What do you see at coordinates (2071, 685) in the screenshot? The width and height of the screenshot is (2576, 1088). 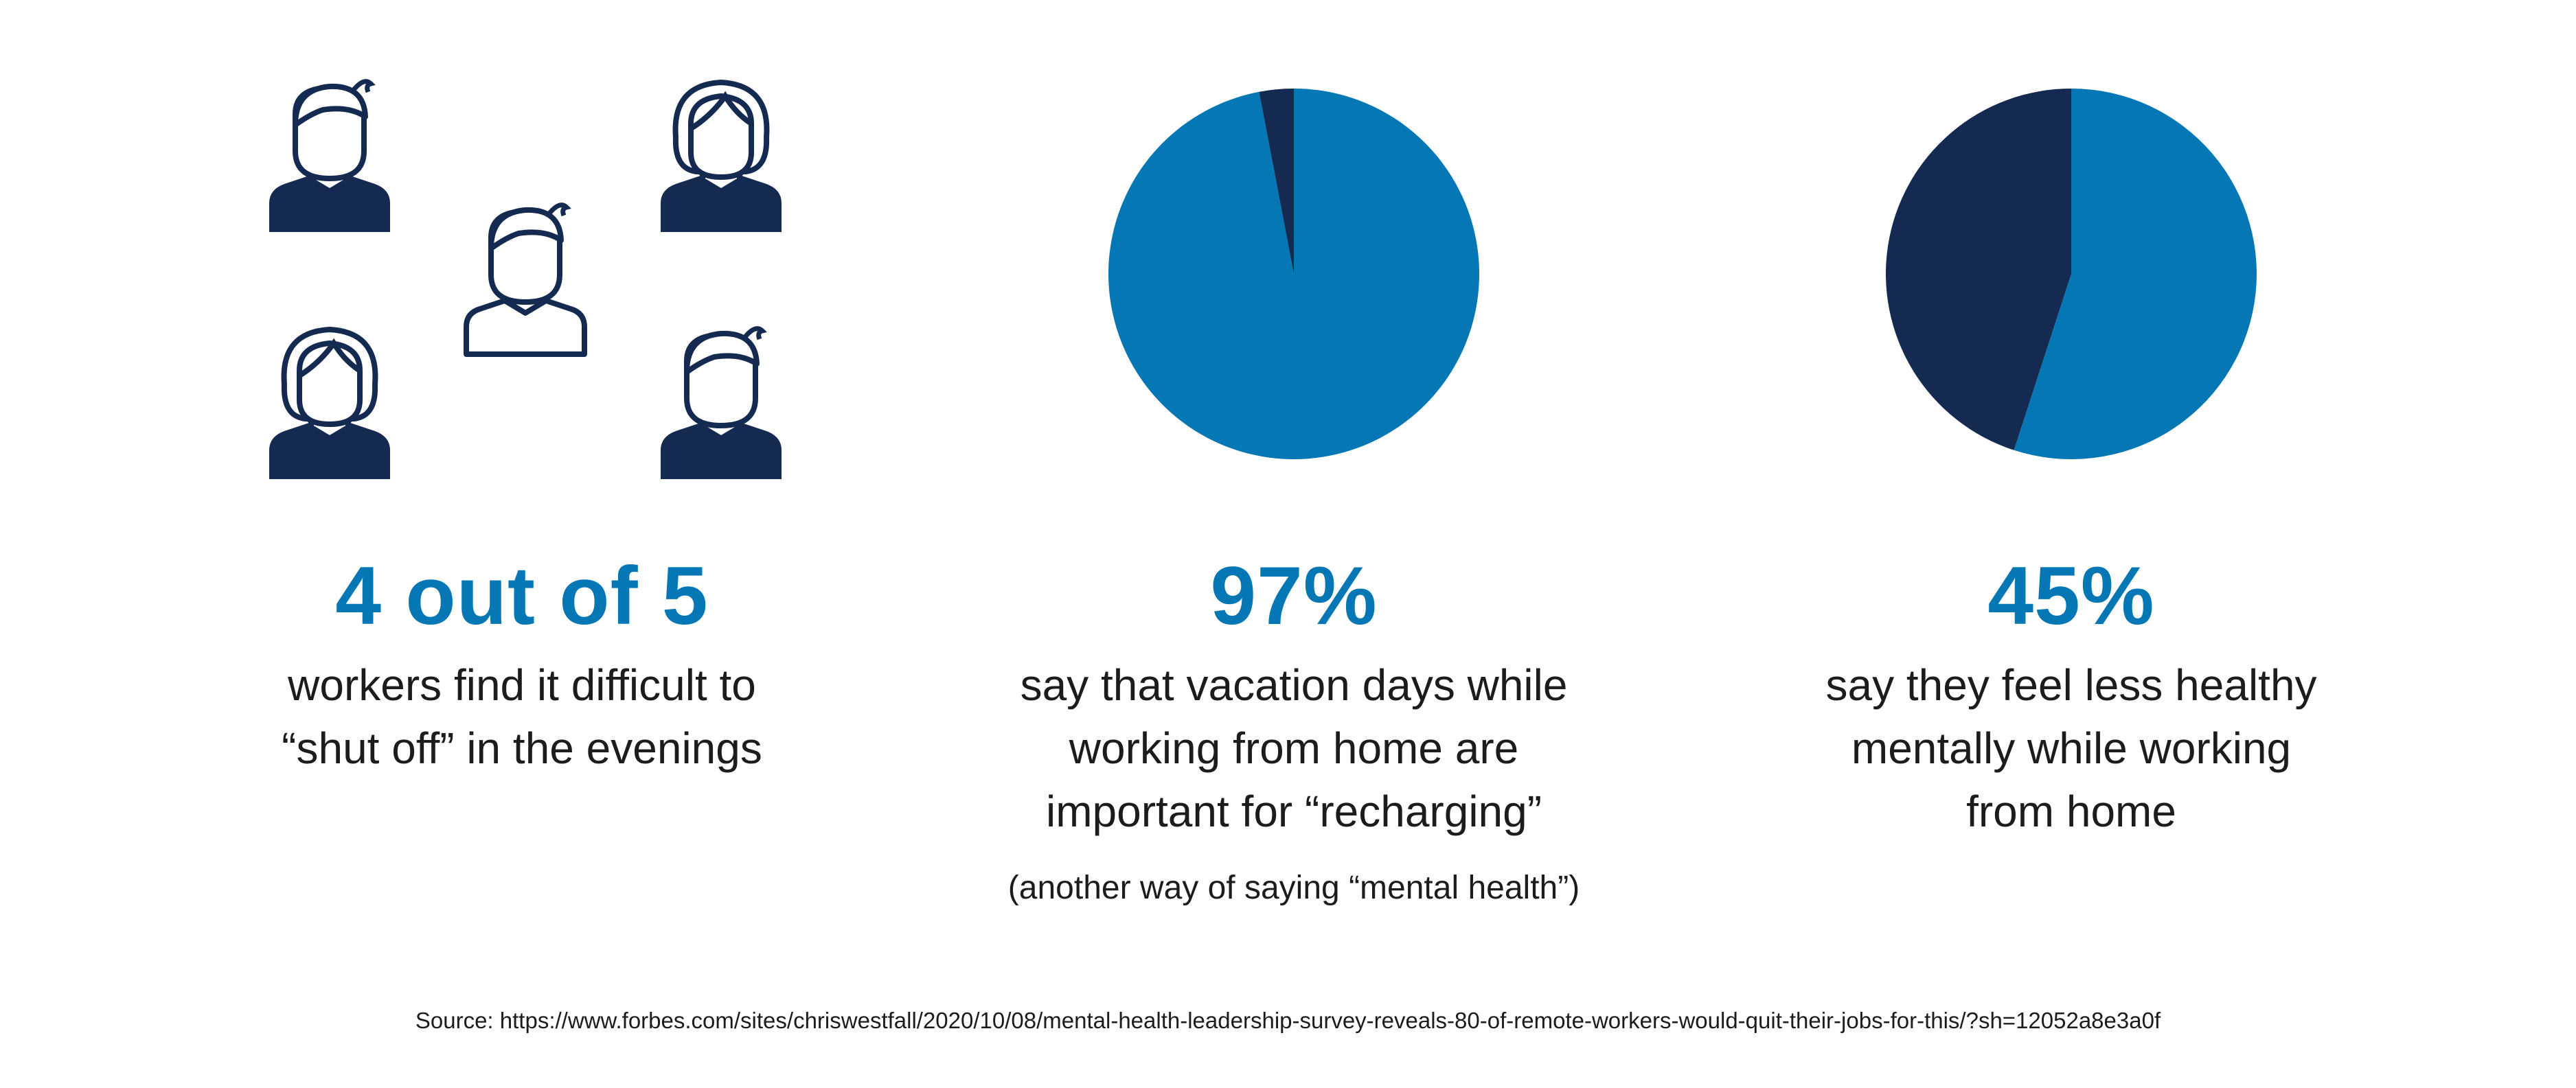 I see `description-line: say they feel less healthy` at bounding box center [2071, 685].